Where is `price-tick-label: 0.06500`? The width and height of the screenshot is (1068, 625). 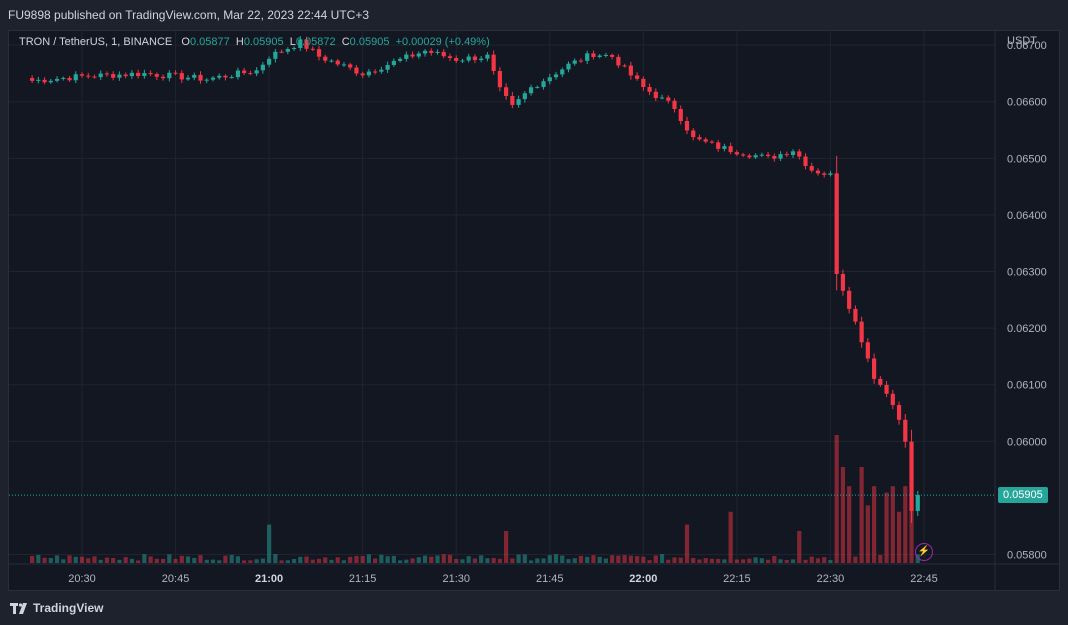
price-tick-label: 0.06500 is located at coordinates (1027, 159).